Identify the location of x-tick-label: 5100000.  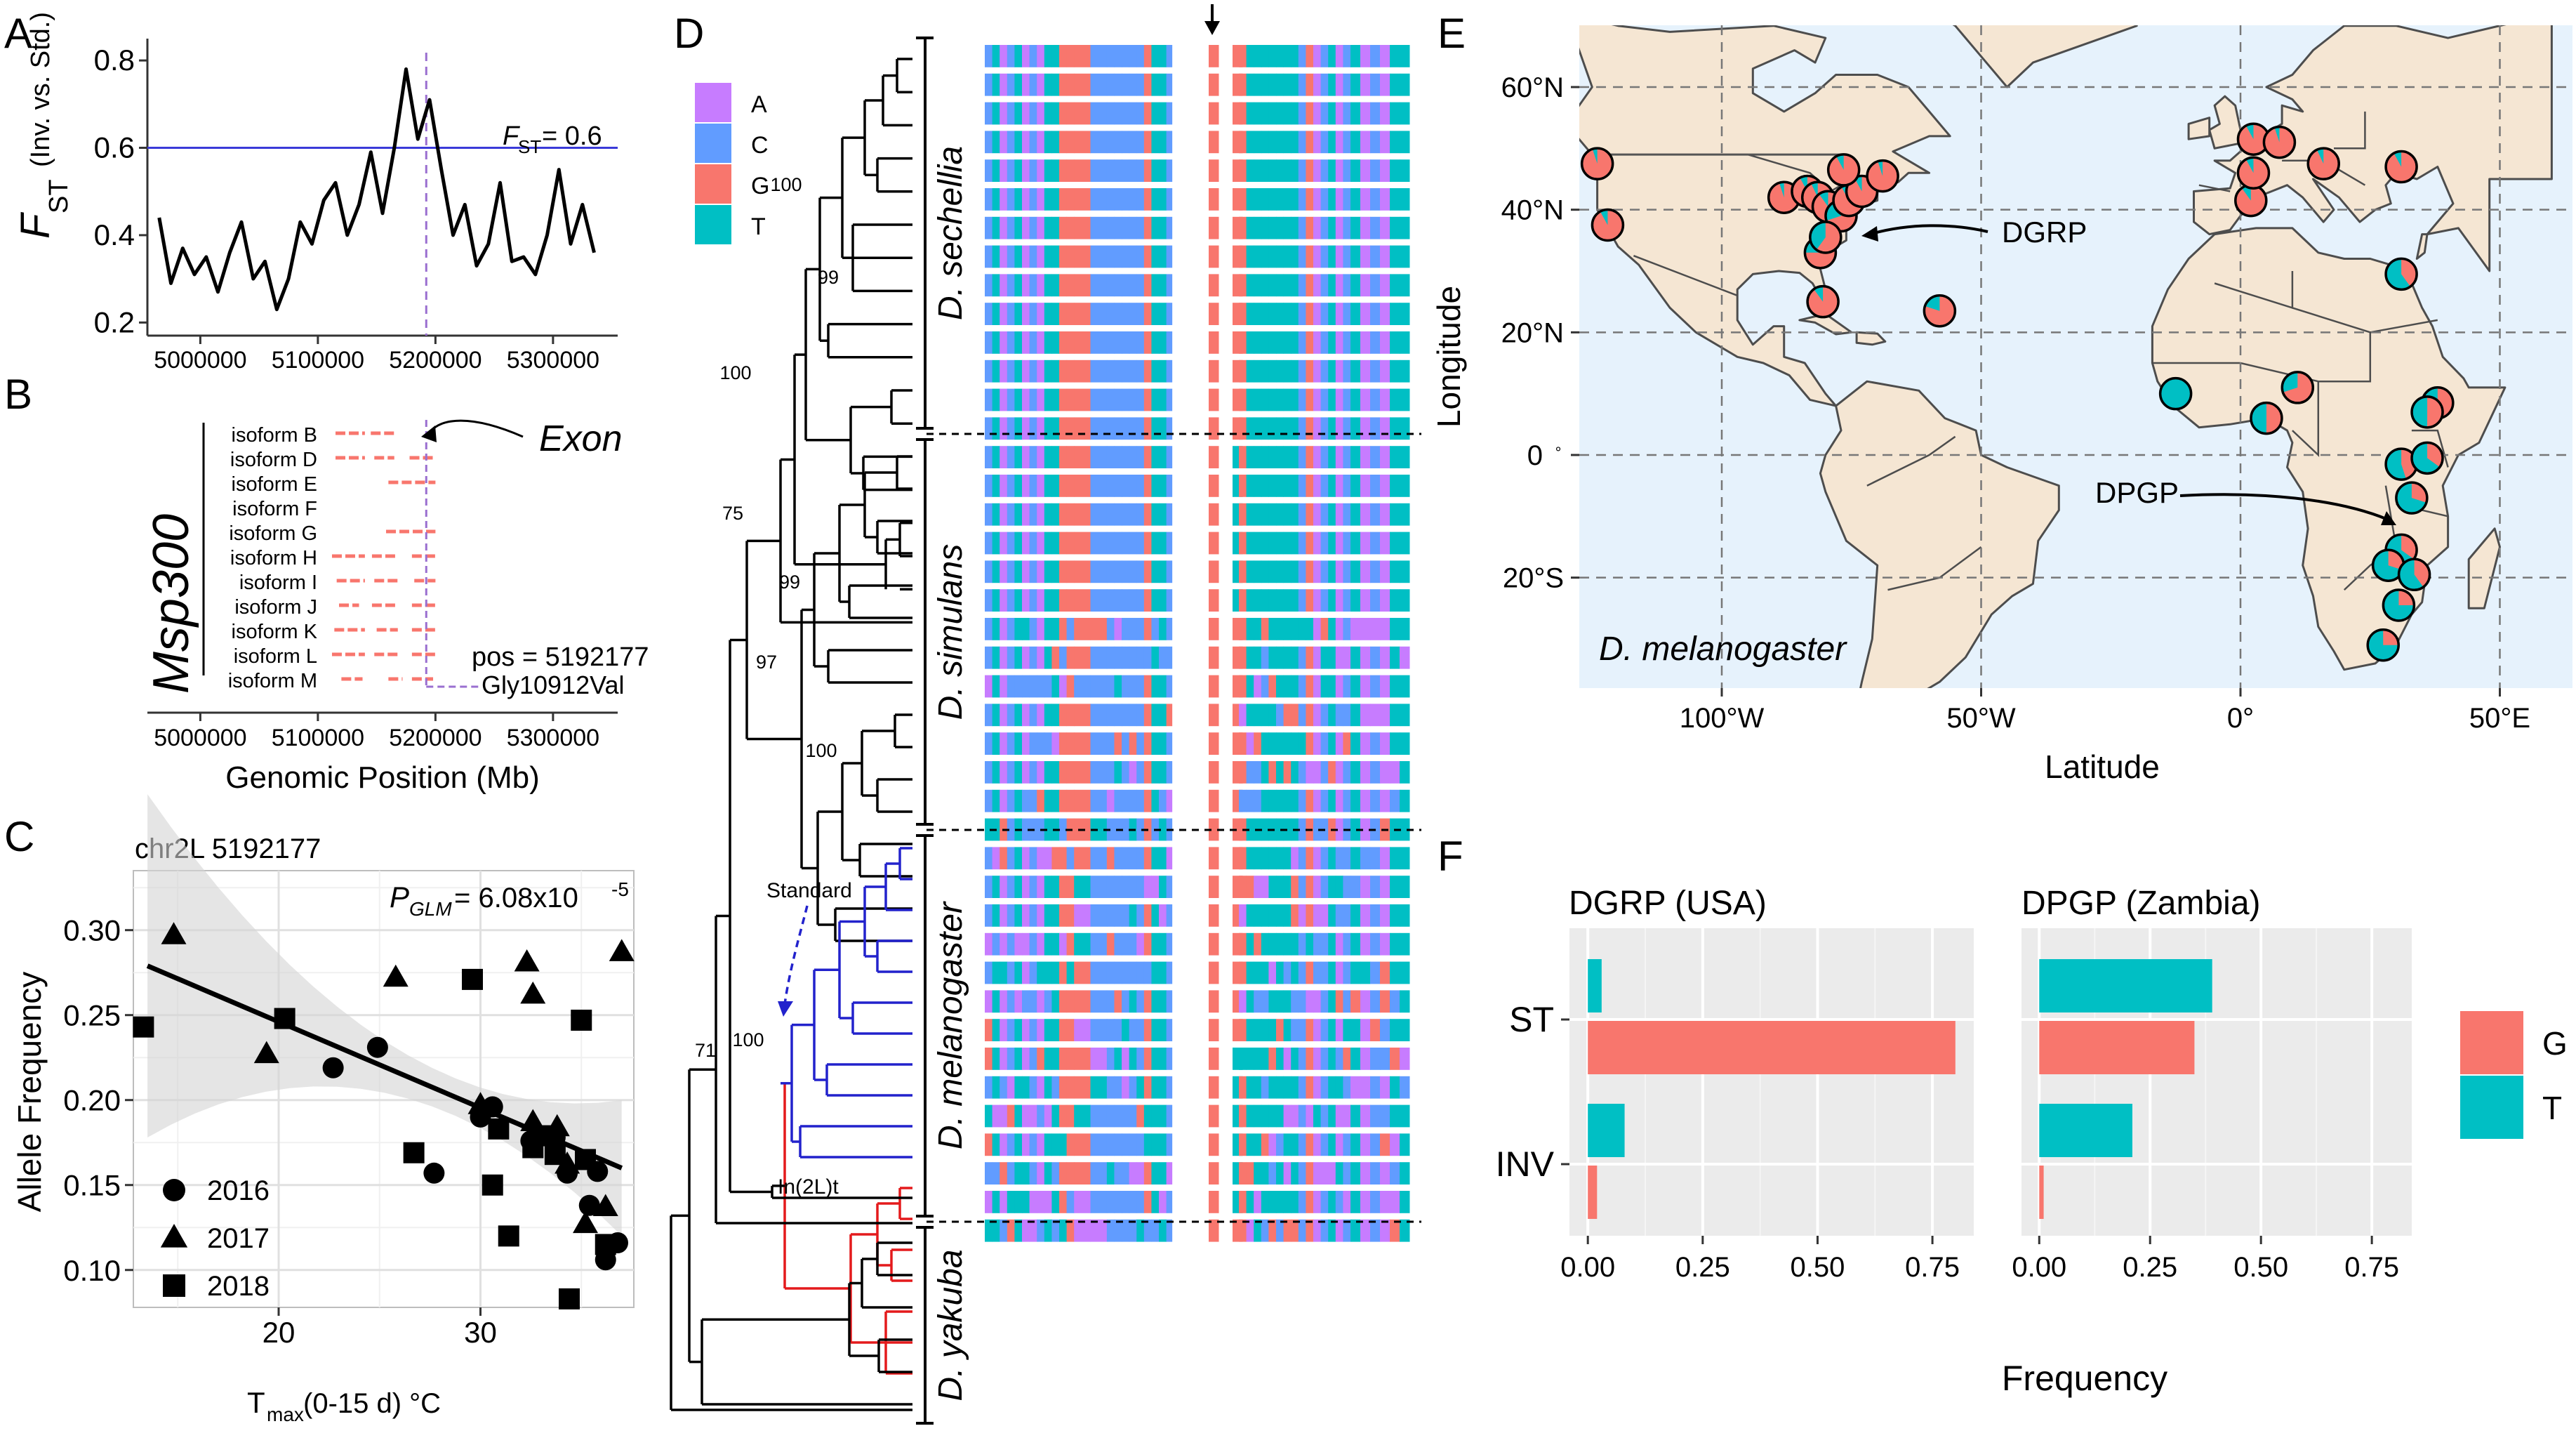
(318, 360).